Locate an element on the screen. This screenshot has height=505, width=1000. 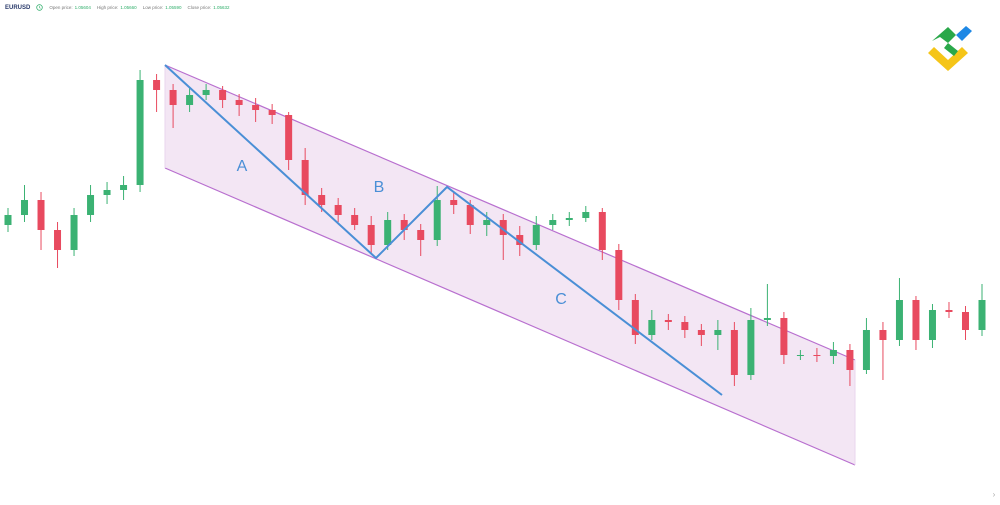
wave-label: C is located at coordinates (561, 299).